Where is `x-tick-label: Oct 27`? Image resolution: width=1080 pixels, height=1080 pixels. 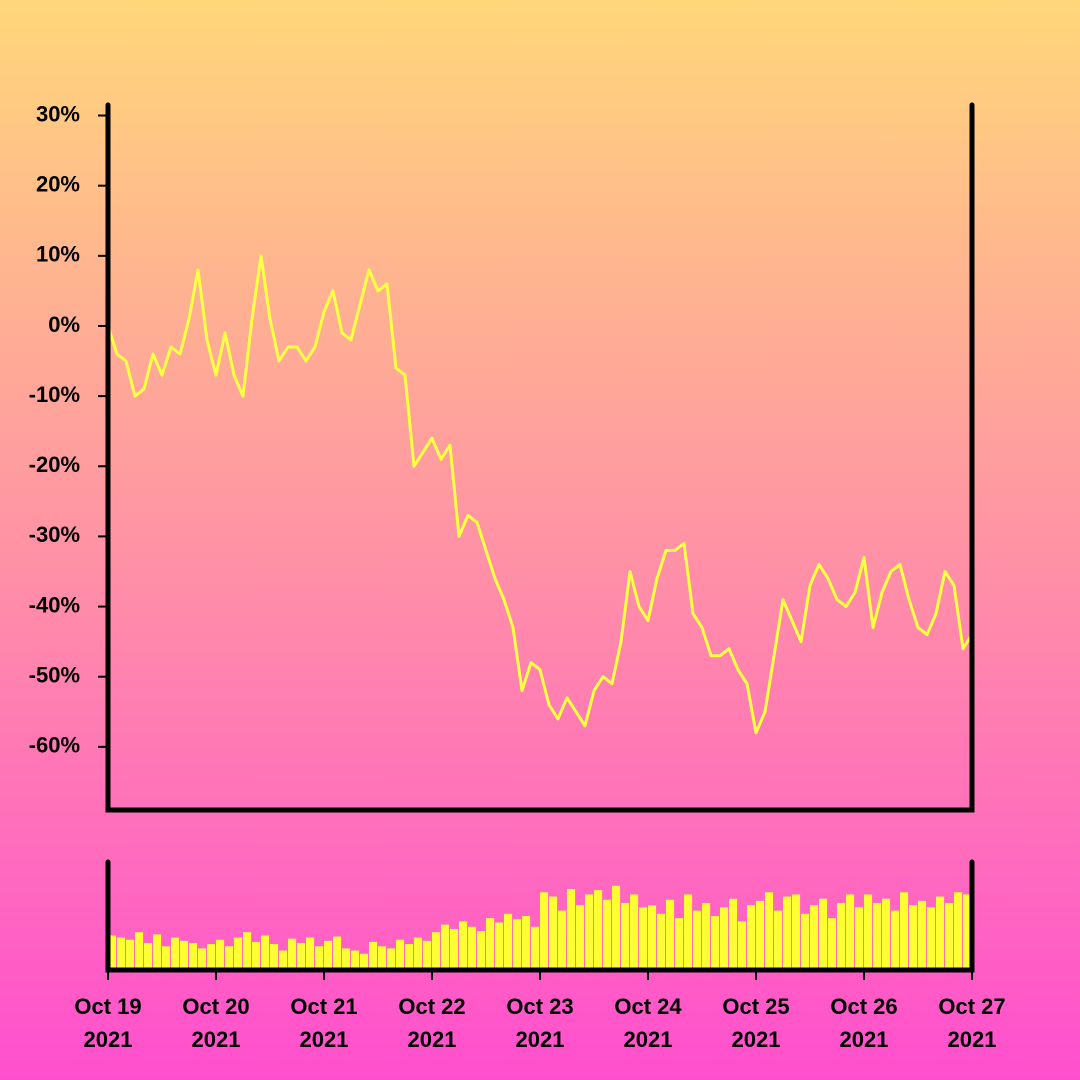
x-tick-label: Oct 27 is located at coordinates (971, 1006).